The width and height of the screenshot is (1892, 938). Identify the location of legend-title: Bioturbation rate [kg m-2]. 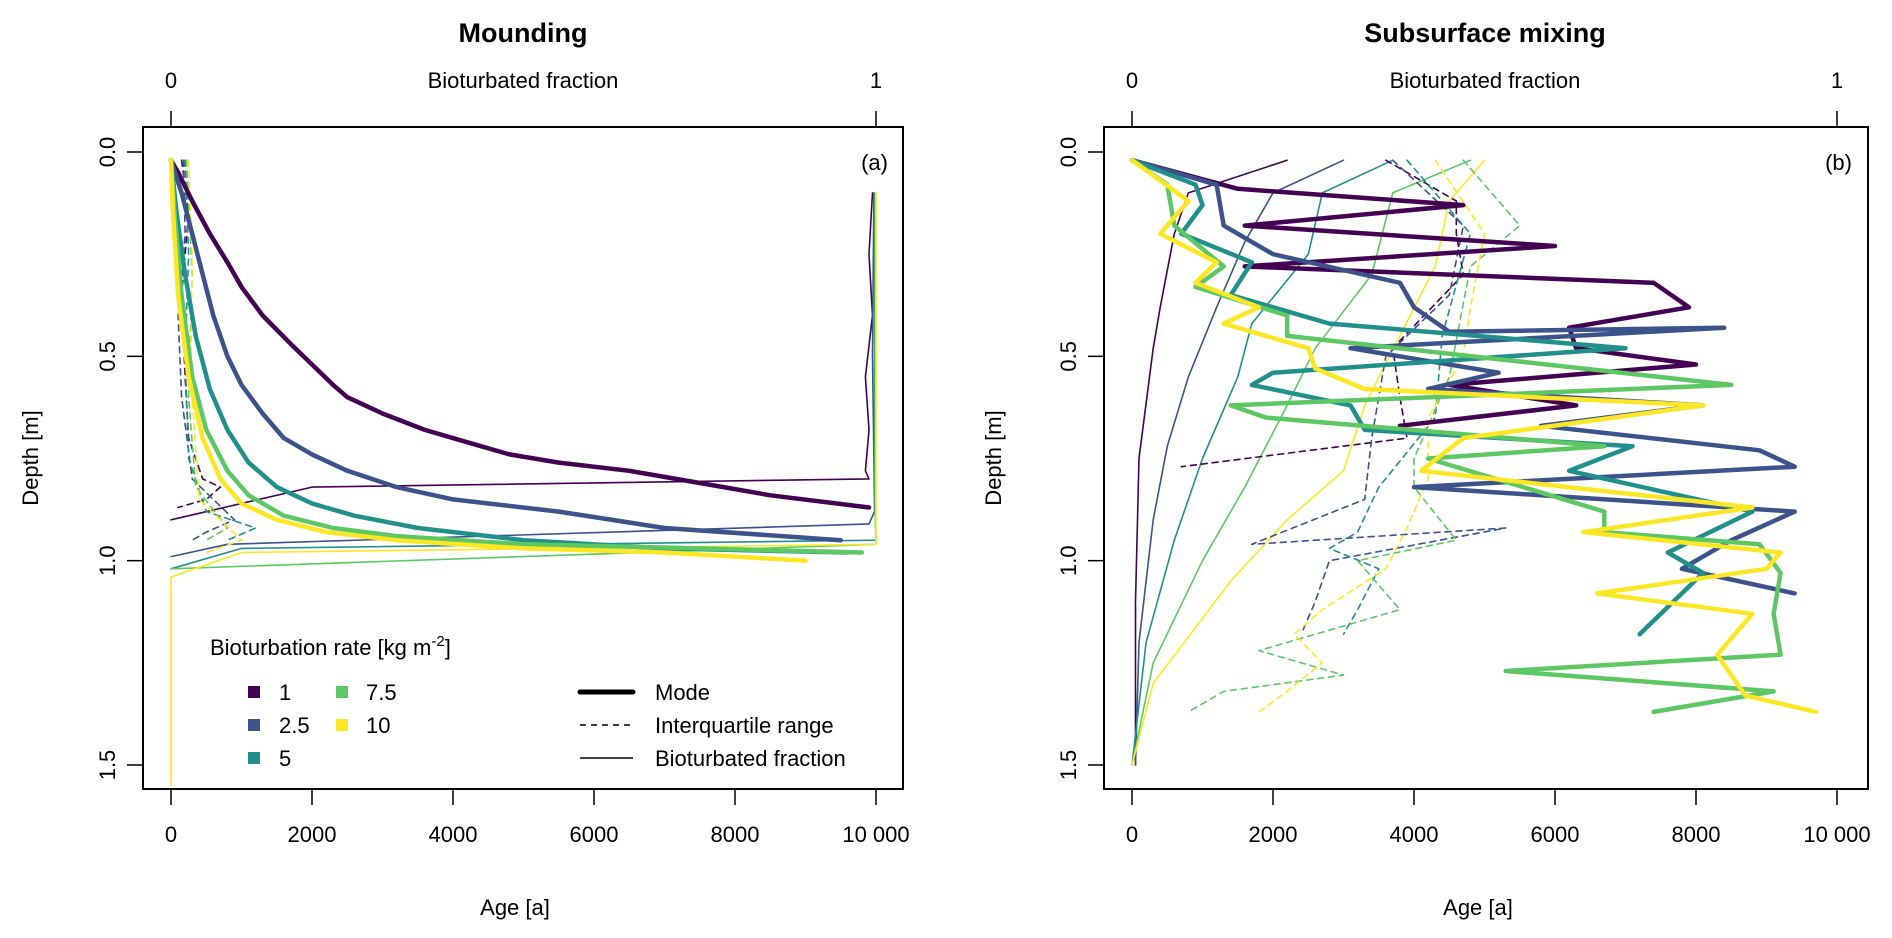
(330, 646).